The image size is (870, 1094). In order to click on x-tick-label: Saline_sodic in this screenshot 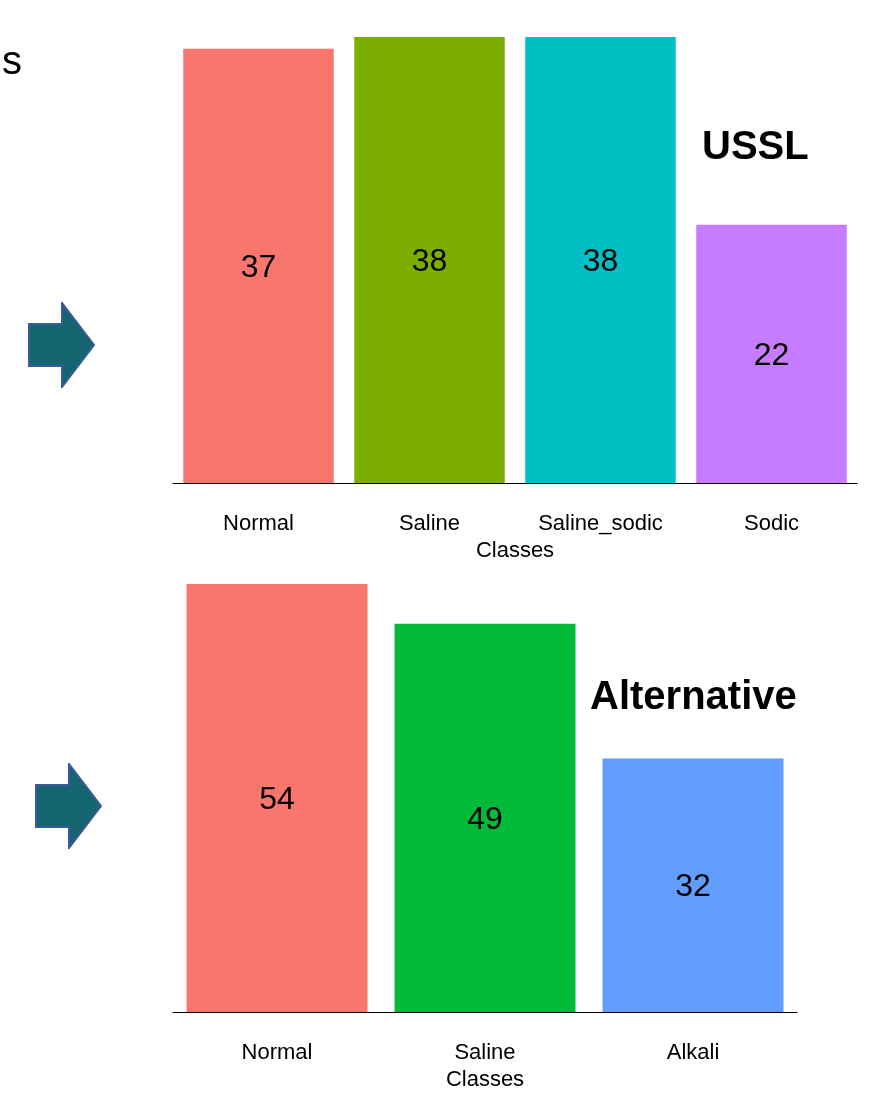, I will do `click(600, 522)`.